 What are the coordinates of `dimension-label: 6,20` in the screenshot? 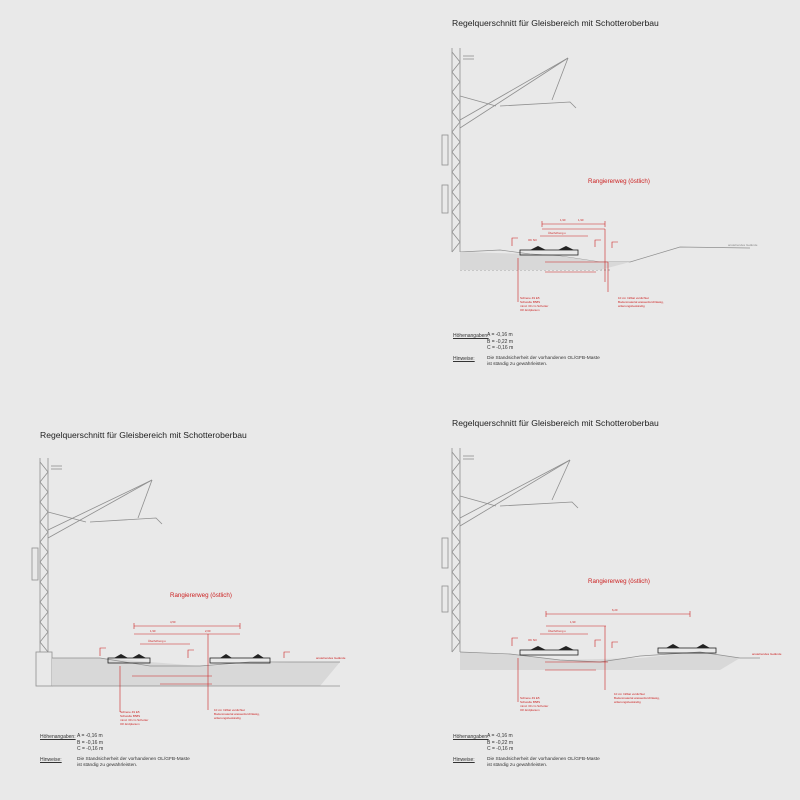 It's located at (615, 610).